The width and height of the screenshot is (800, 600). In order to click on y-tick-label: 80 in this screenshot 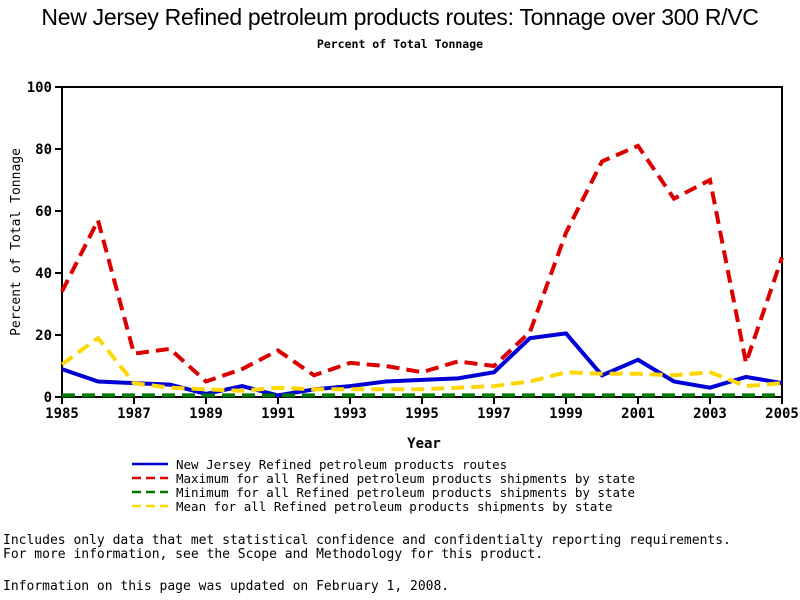, I will do `click(43, 150)`.